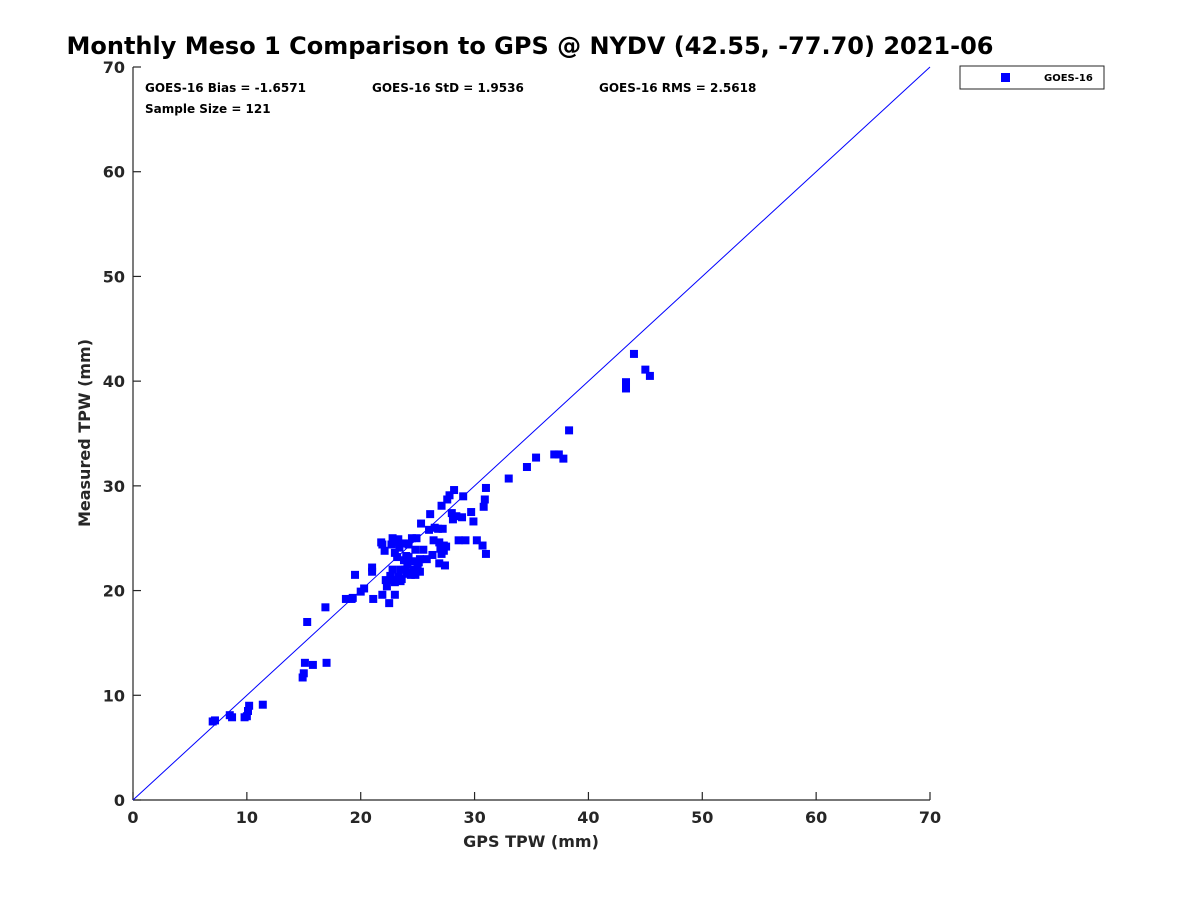 The image size is (1200, 900). What do you see at coordinates (361, 817) in the screenshot?
I see `x-tick-label: 20` at bounding box center [361, 817].